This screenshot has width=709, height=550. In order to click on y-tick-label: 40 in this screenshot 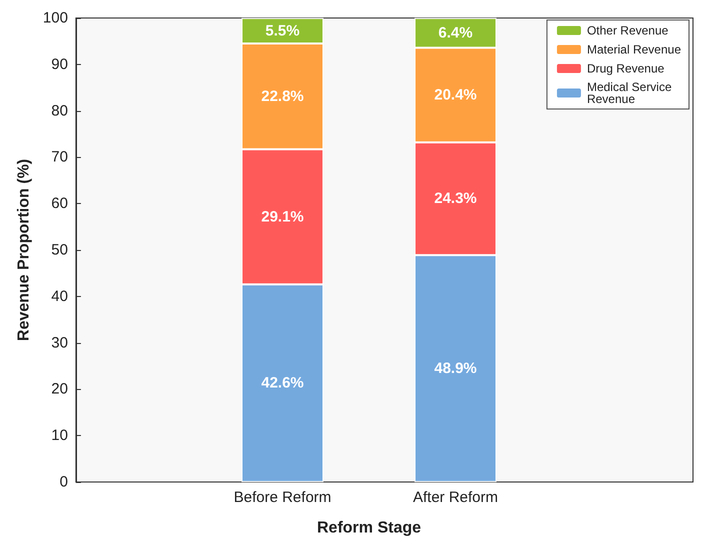, I will do `click(59, 296)`.